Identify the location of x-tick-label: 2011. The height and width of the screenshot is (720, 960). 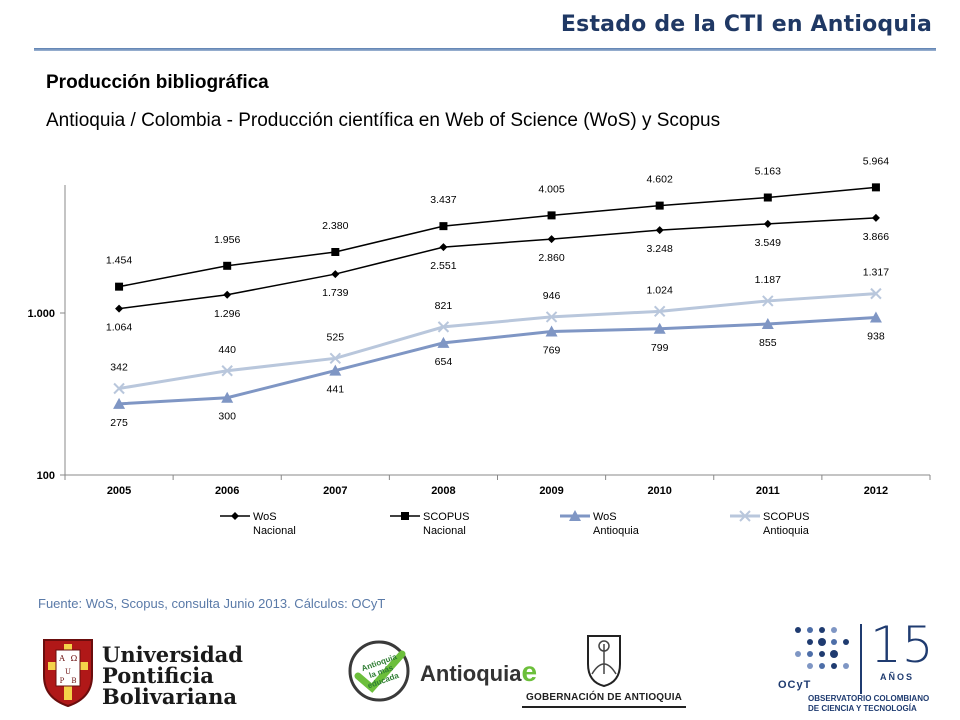
(768, 491).